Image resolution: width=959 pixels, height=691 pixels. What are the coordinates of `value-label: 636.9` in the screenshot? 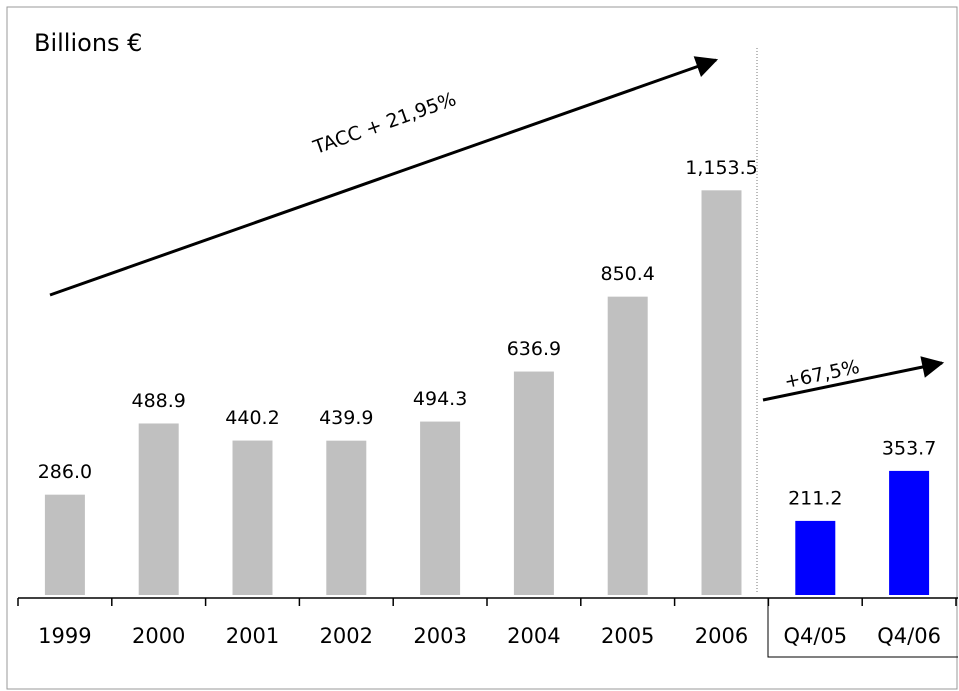 It's located at (534, 349).